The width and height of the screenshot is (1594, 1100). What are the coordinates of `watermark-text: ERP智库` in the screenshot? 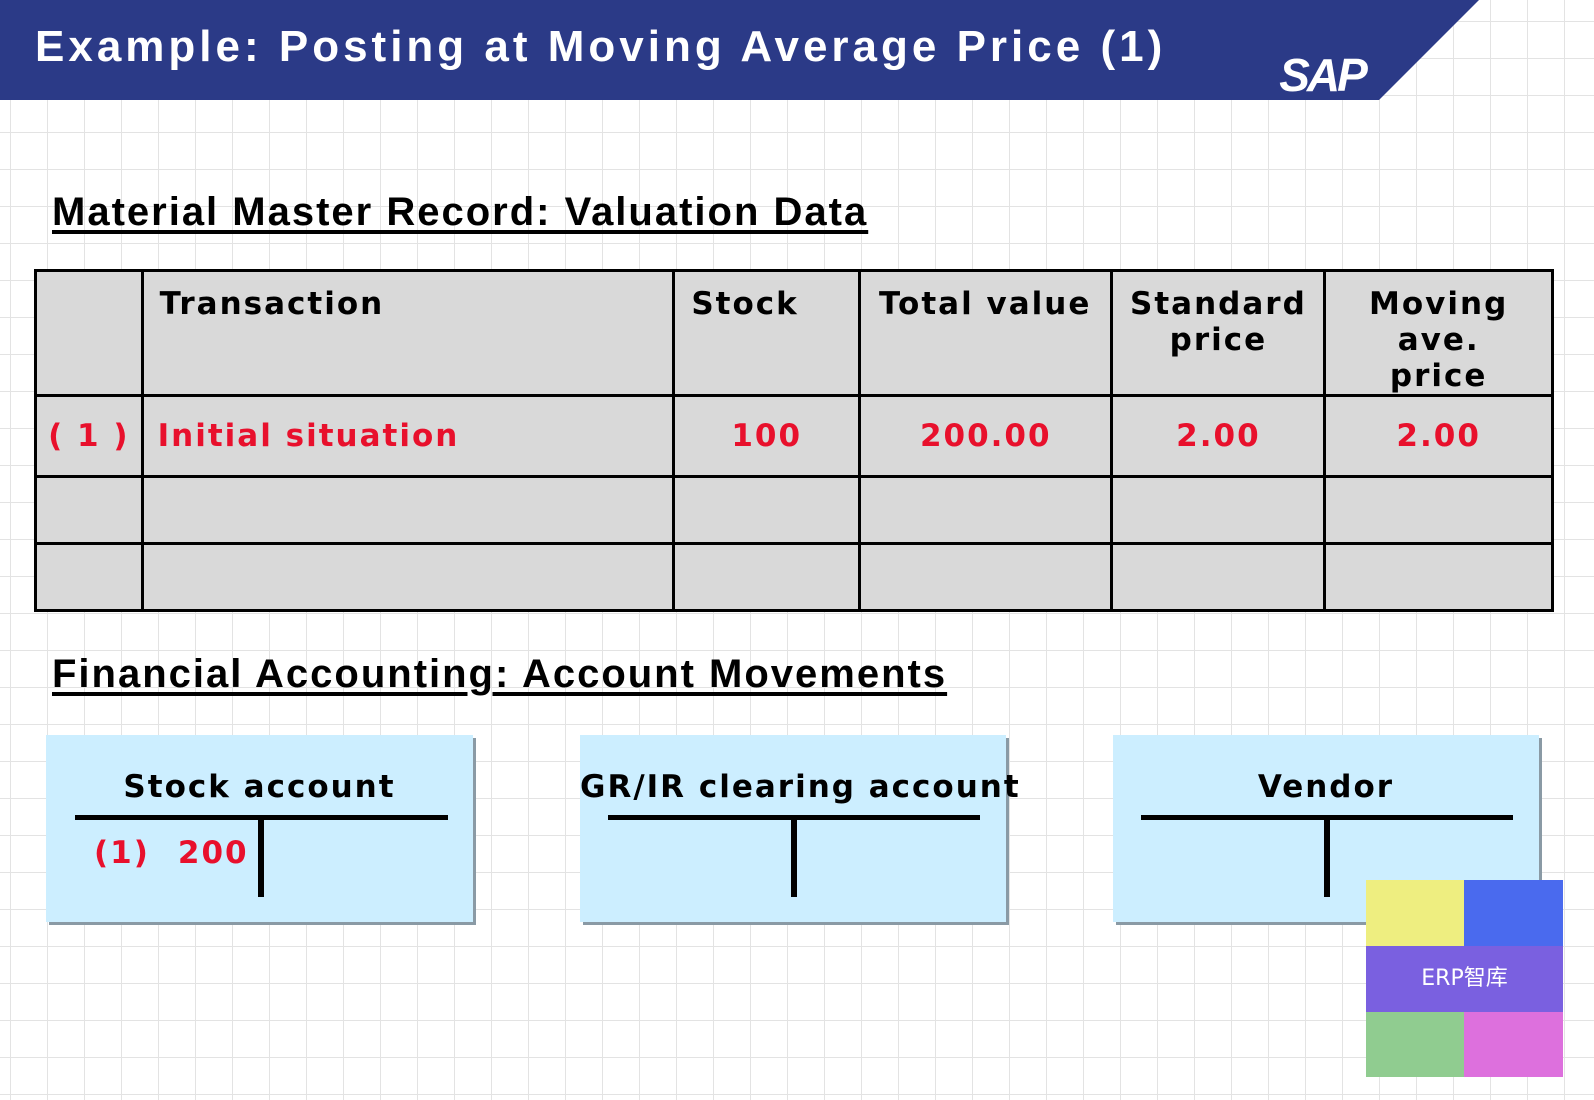 It's located at (1464, 978).